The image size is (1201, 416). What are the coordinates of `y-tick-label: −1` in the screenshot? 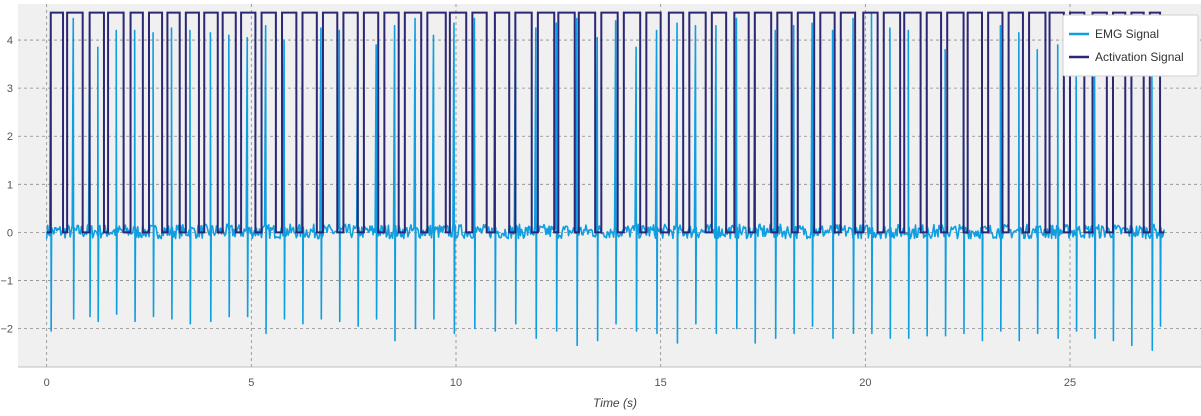 It's located at (6, 281).